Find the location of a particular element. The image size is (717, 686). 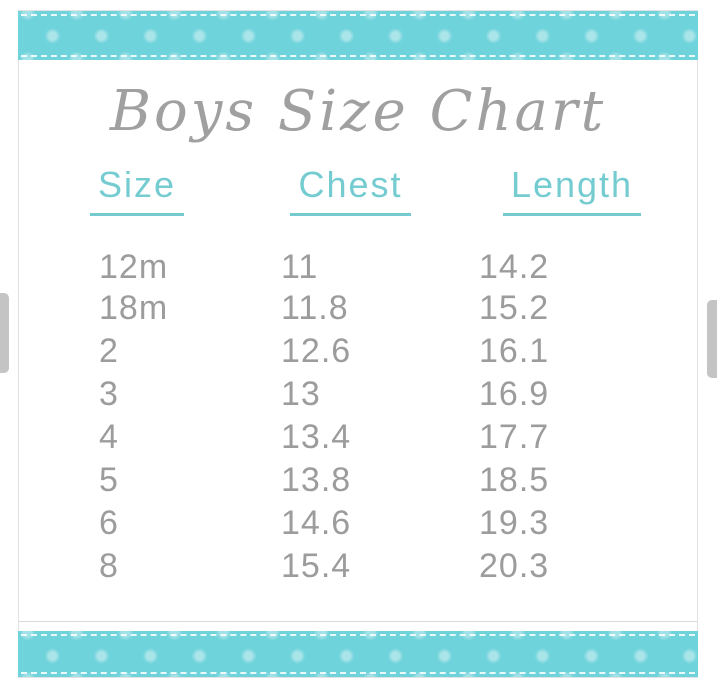

cell-chest: 14.6 is located at coordinates (316, 522).